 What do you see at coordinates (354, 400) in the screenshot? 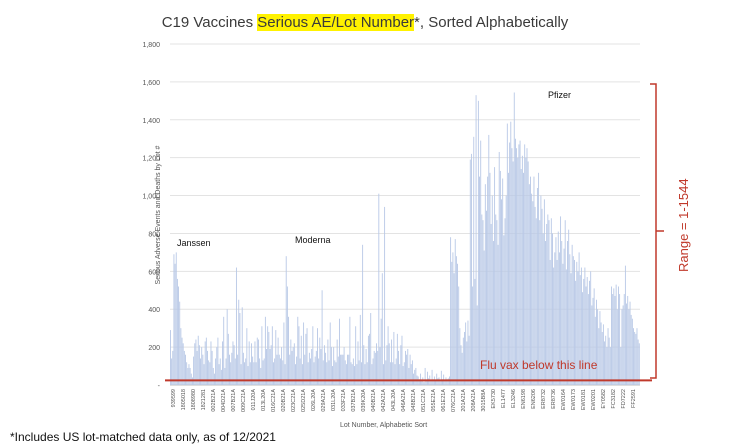
I see `x-tick-label: 037B21A` at bounding box center [354, 400].